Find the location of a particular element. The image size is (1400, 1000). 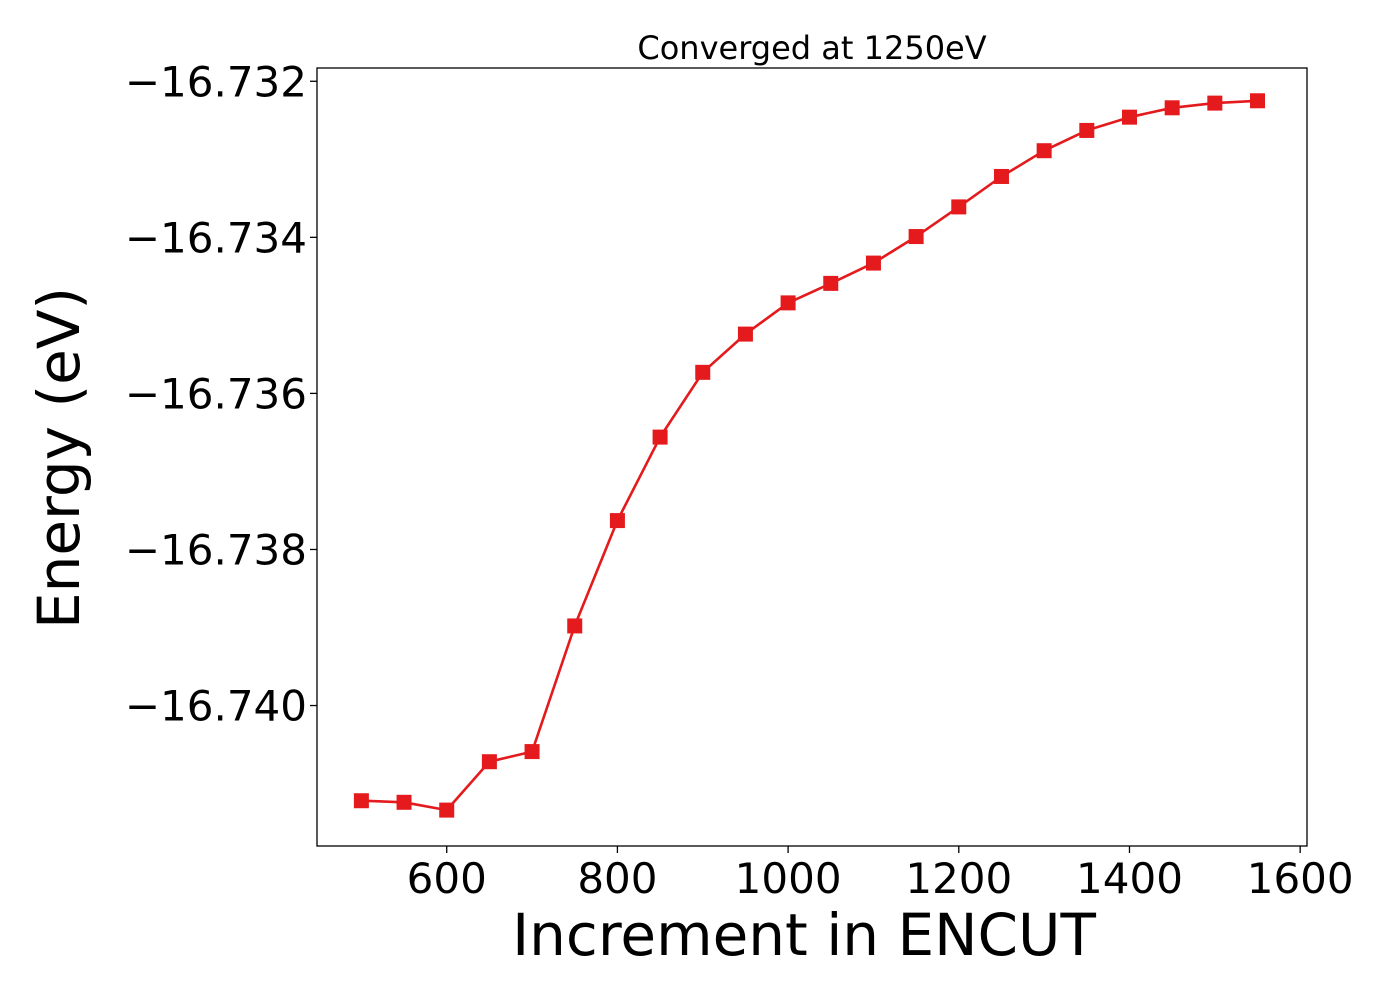

x-tick-label: 1200 is located at coordinates (958, 878).